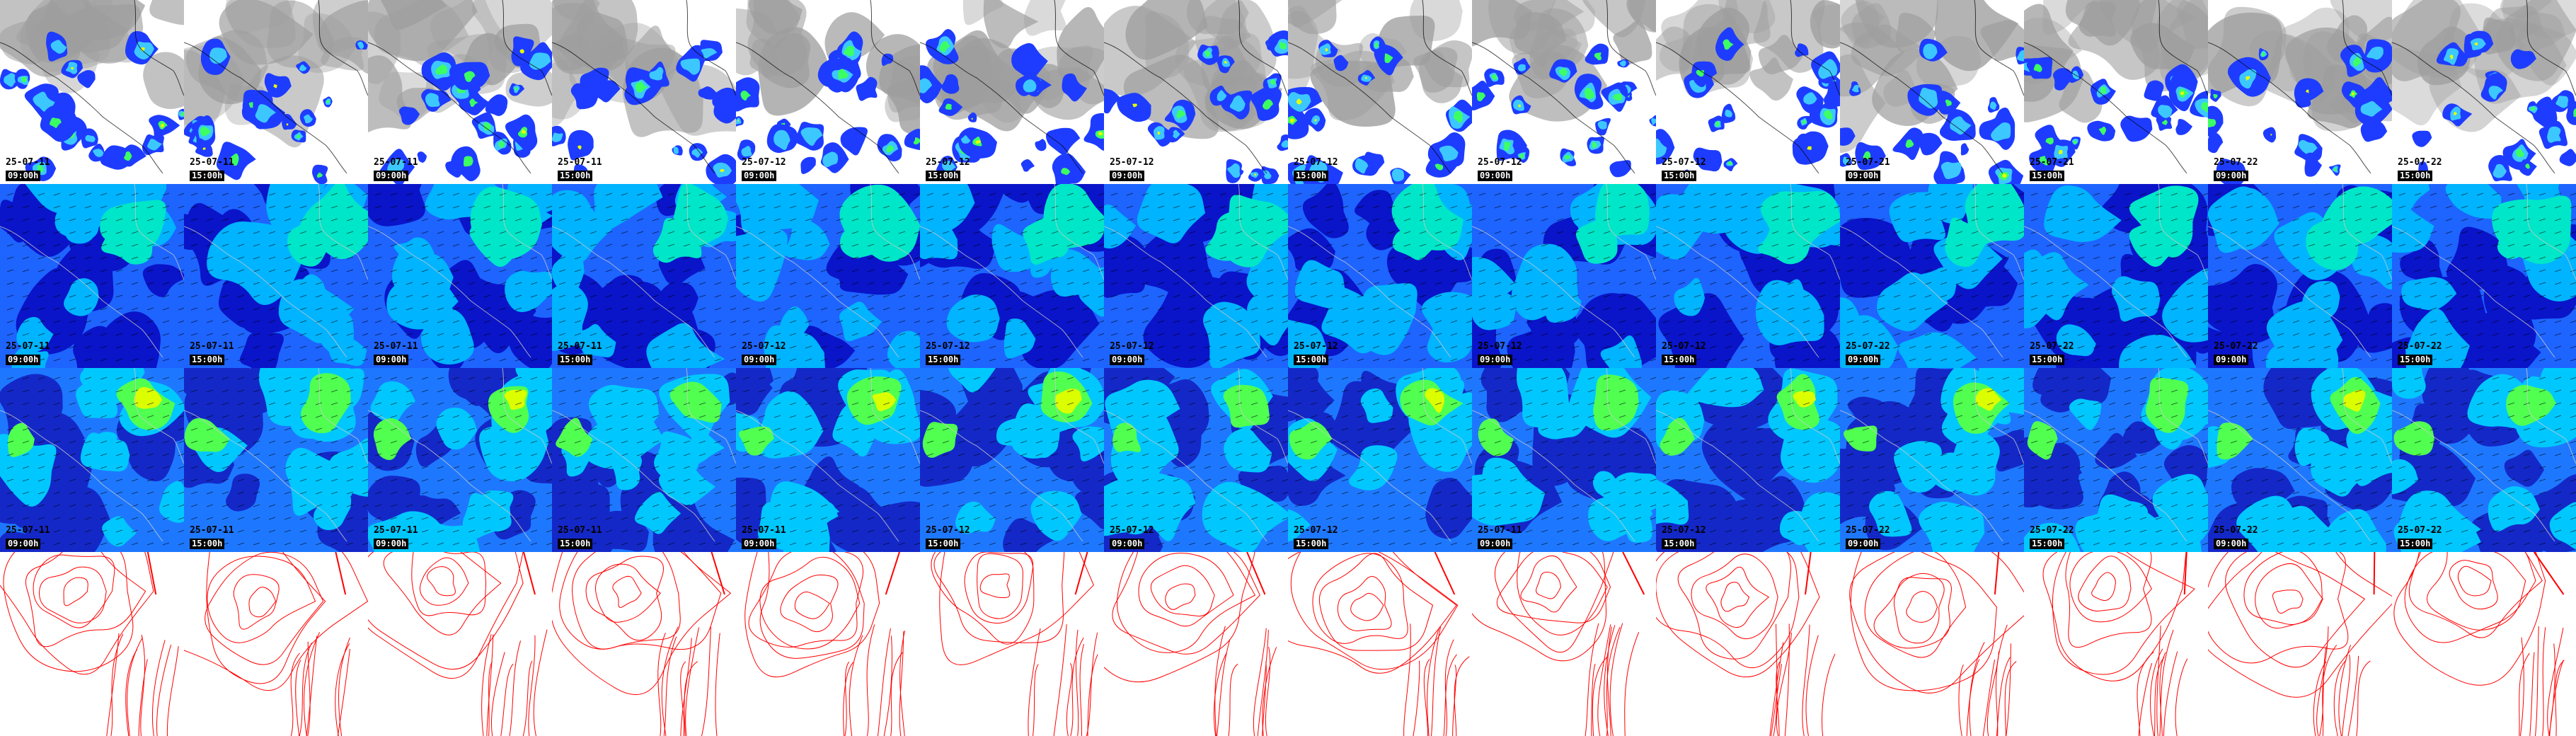 This screenshot has width=2576, height=736. I want to click on timestamp-label: 25-07-21 15:00h, so click(2052, 169).